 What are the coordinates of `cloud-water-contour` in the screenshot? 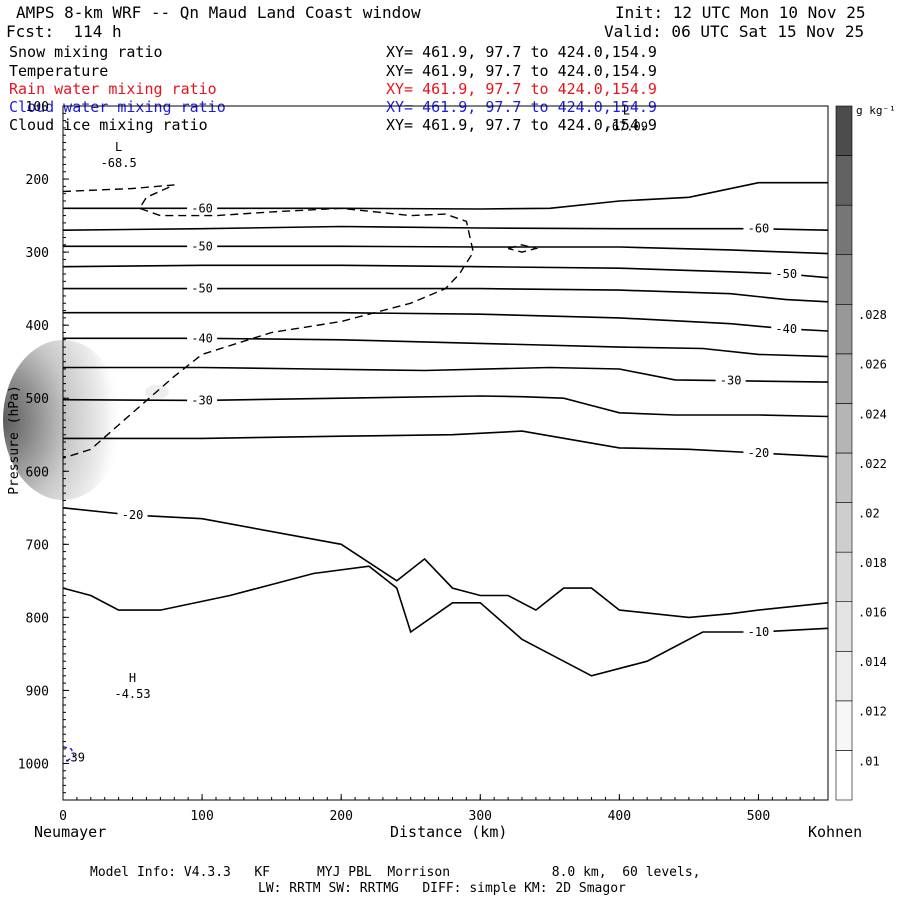 It's located at (68, 755).